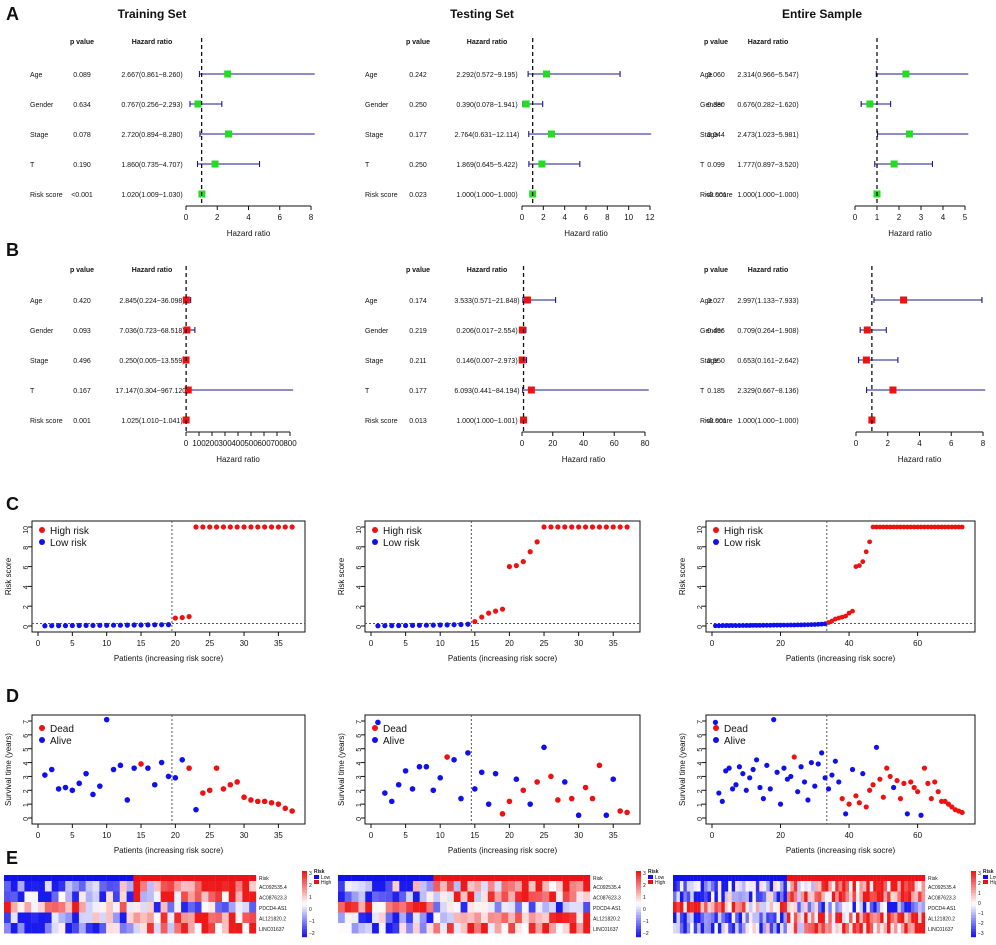  What do you see at coordinates (979, 884) in the screenshot?
I see `color-scale-tick: 2` at bounding box center [979, 884].